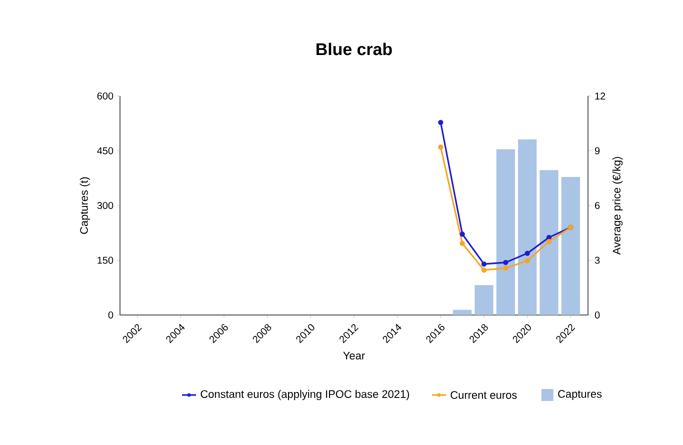 This screenshot has height=445, width=683. Describe the element at coordinates (111, 315) in the screenshot. I see `y-tick-label: 0` at that location.